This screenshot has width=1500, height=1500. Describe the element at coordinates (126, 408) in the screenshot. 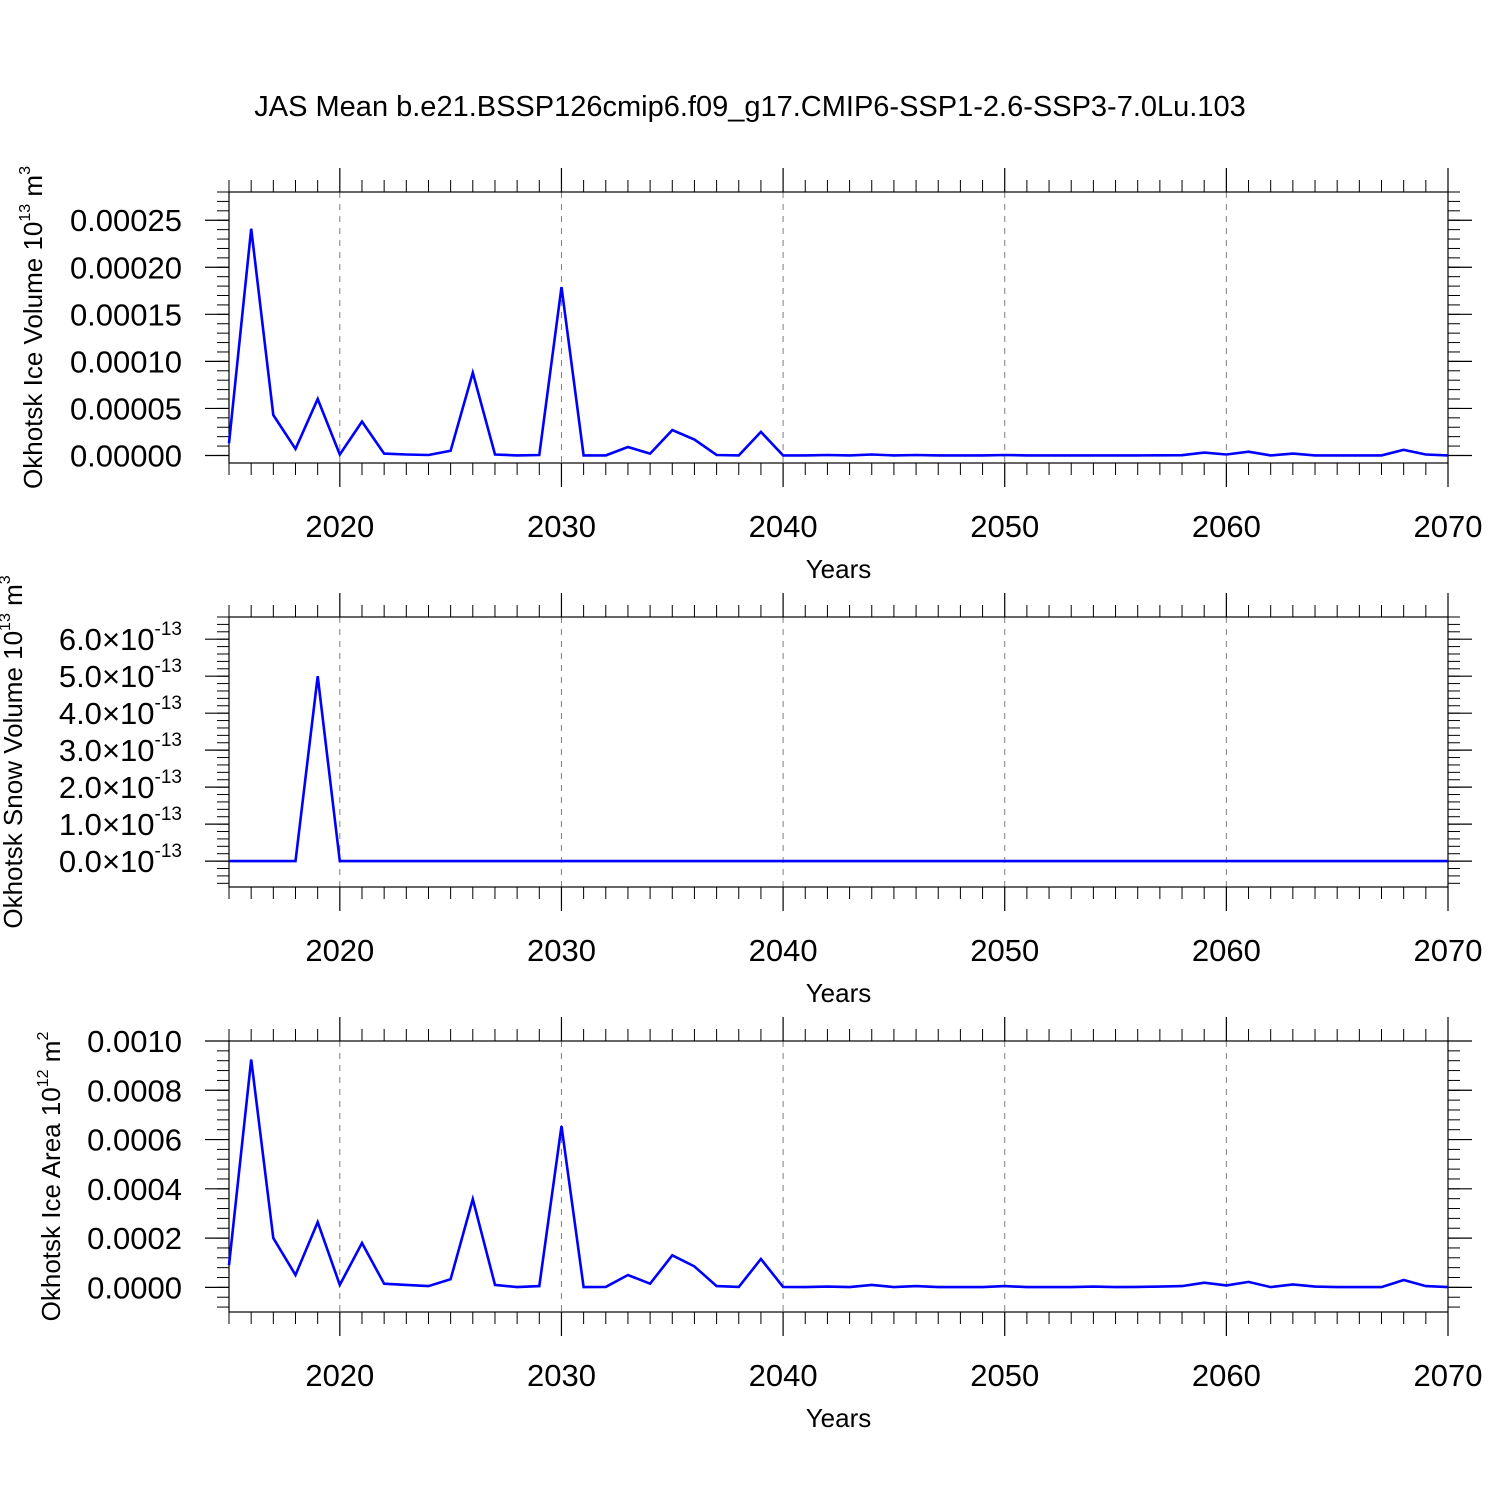

I see `y-tick-label: 0.00005` at that location.